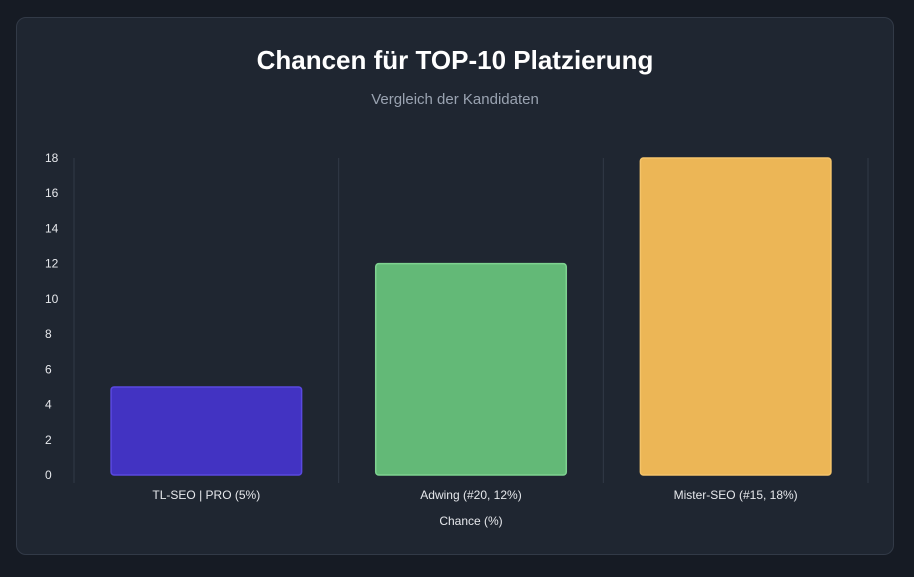 This screenshot has height=577, width=914. Describe the element at coordinates (52, 193) in the screenshot. I see `y-tick-label: 16` at that location.